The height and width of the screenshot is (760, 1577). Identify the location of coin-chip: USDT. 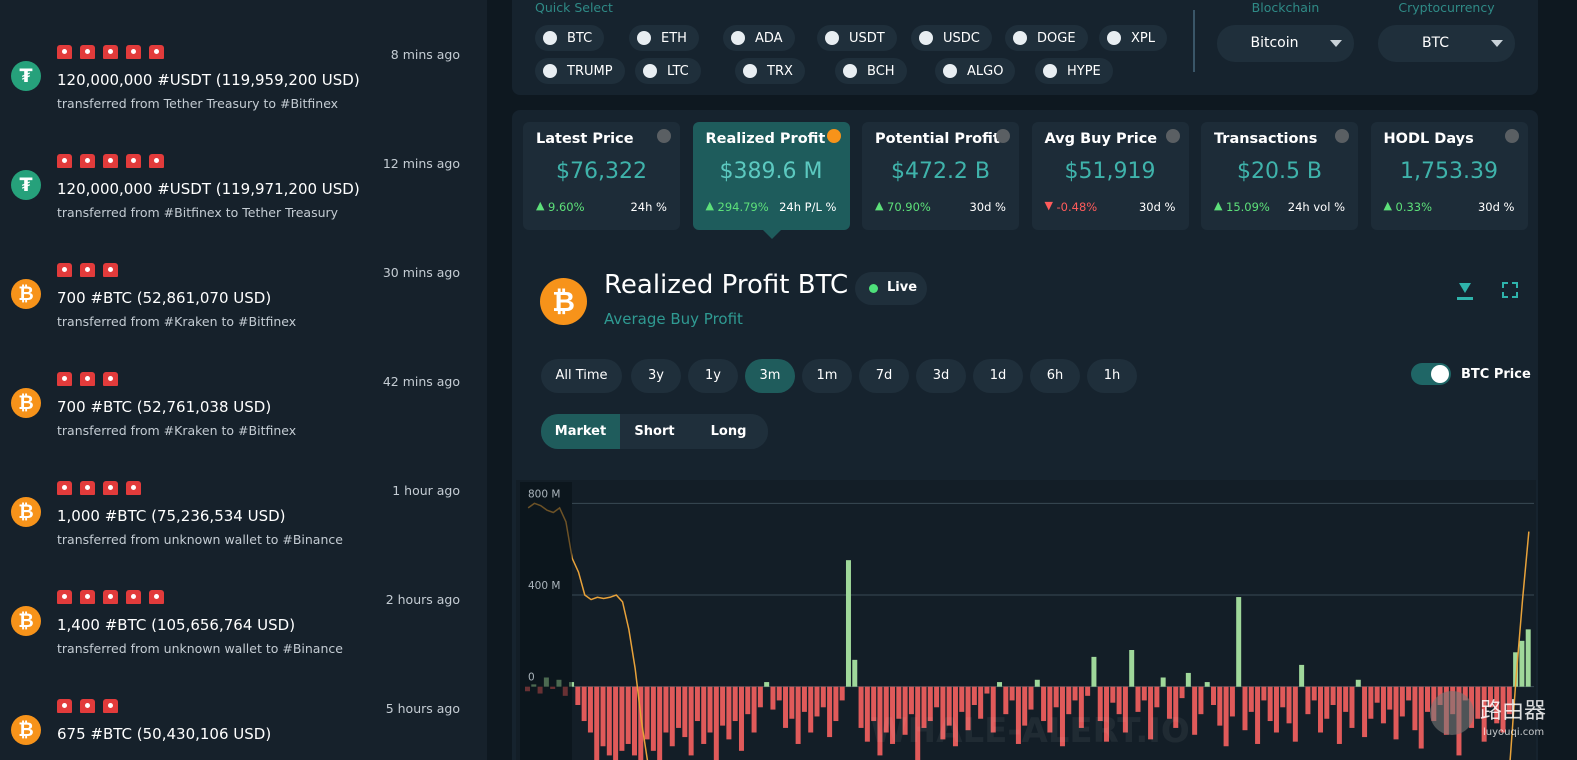
(857, 38).